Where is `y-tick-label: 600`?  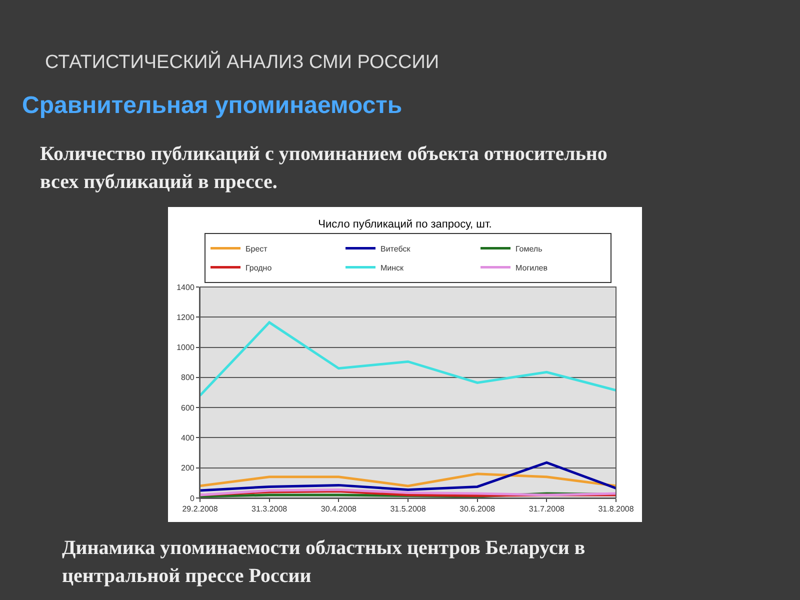
y-tick-label: 600 is located at coordinates (188, 407).